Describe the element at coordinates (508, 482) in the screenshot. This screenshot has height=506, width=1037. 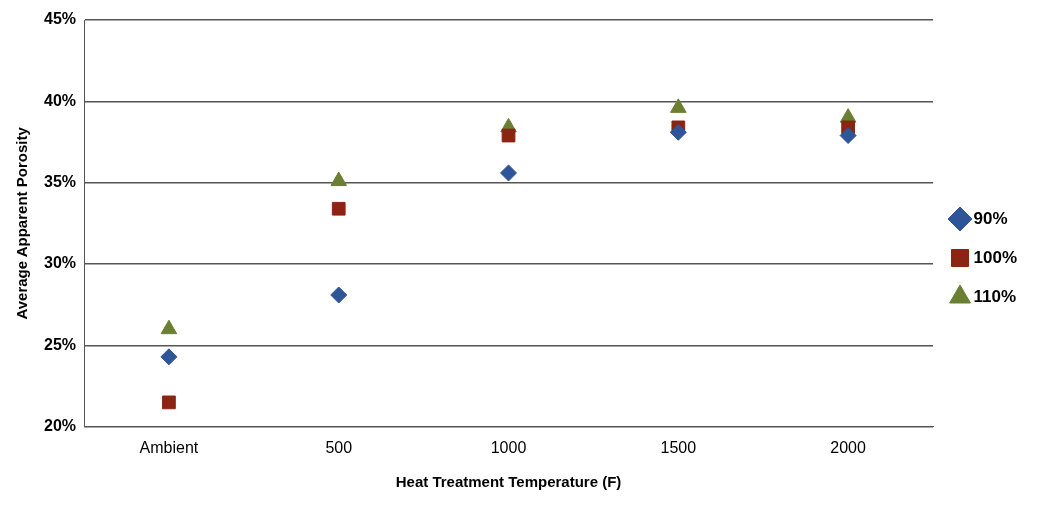
I see `x-axis-title: Heat Treatment Temperature (F)` at that location.